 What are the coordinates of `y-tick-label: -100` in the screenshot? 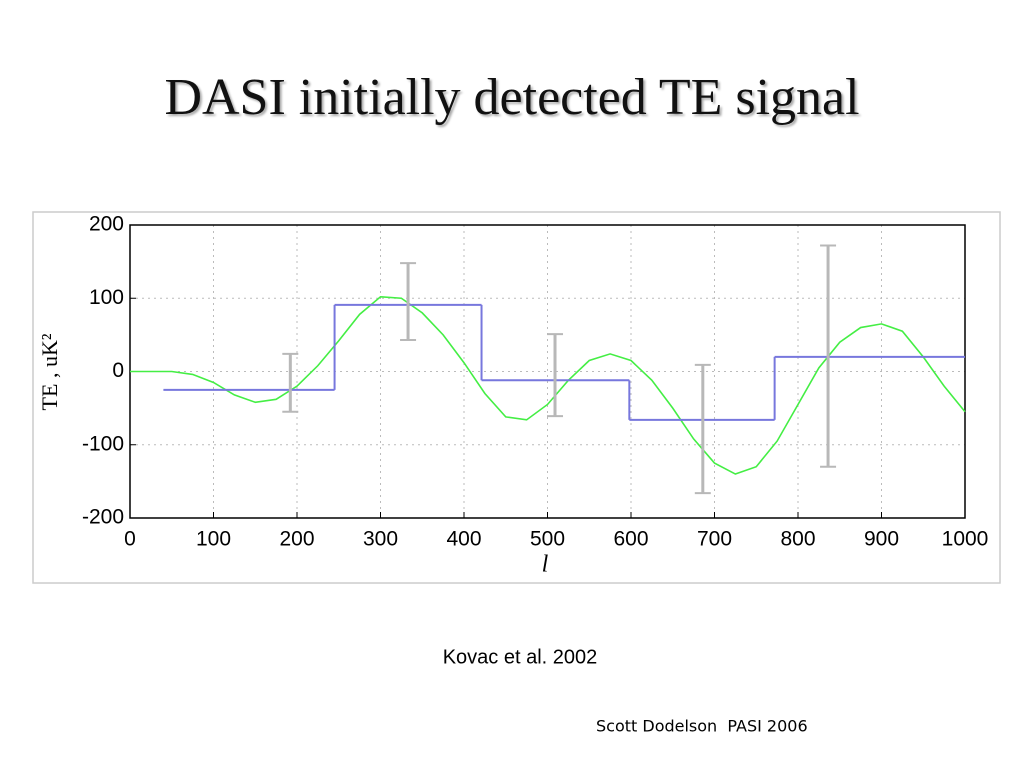 It's located at (103, 443).